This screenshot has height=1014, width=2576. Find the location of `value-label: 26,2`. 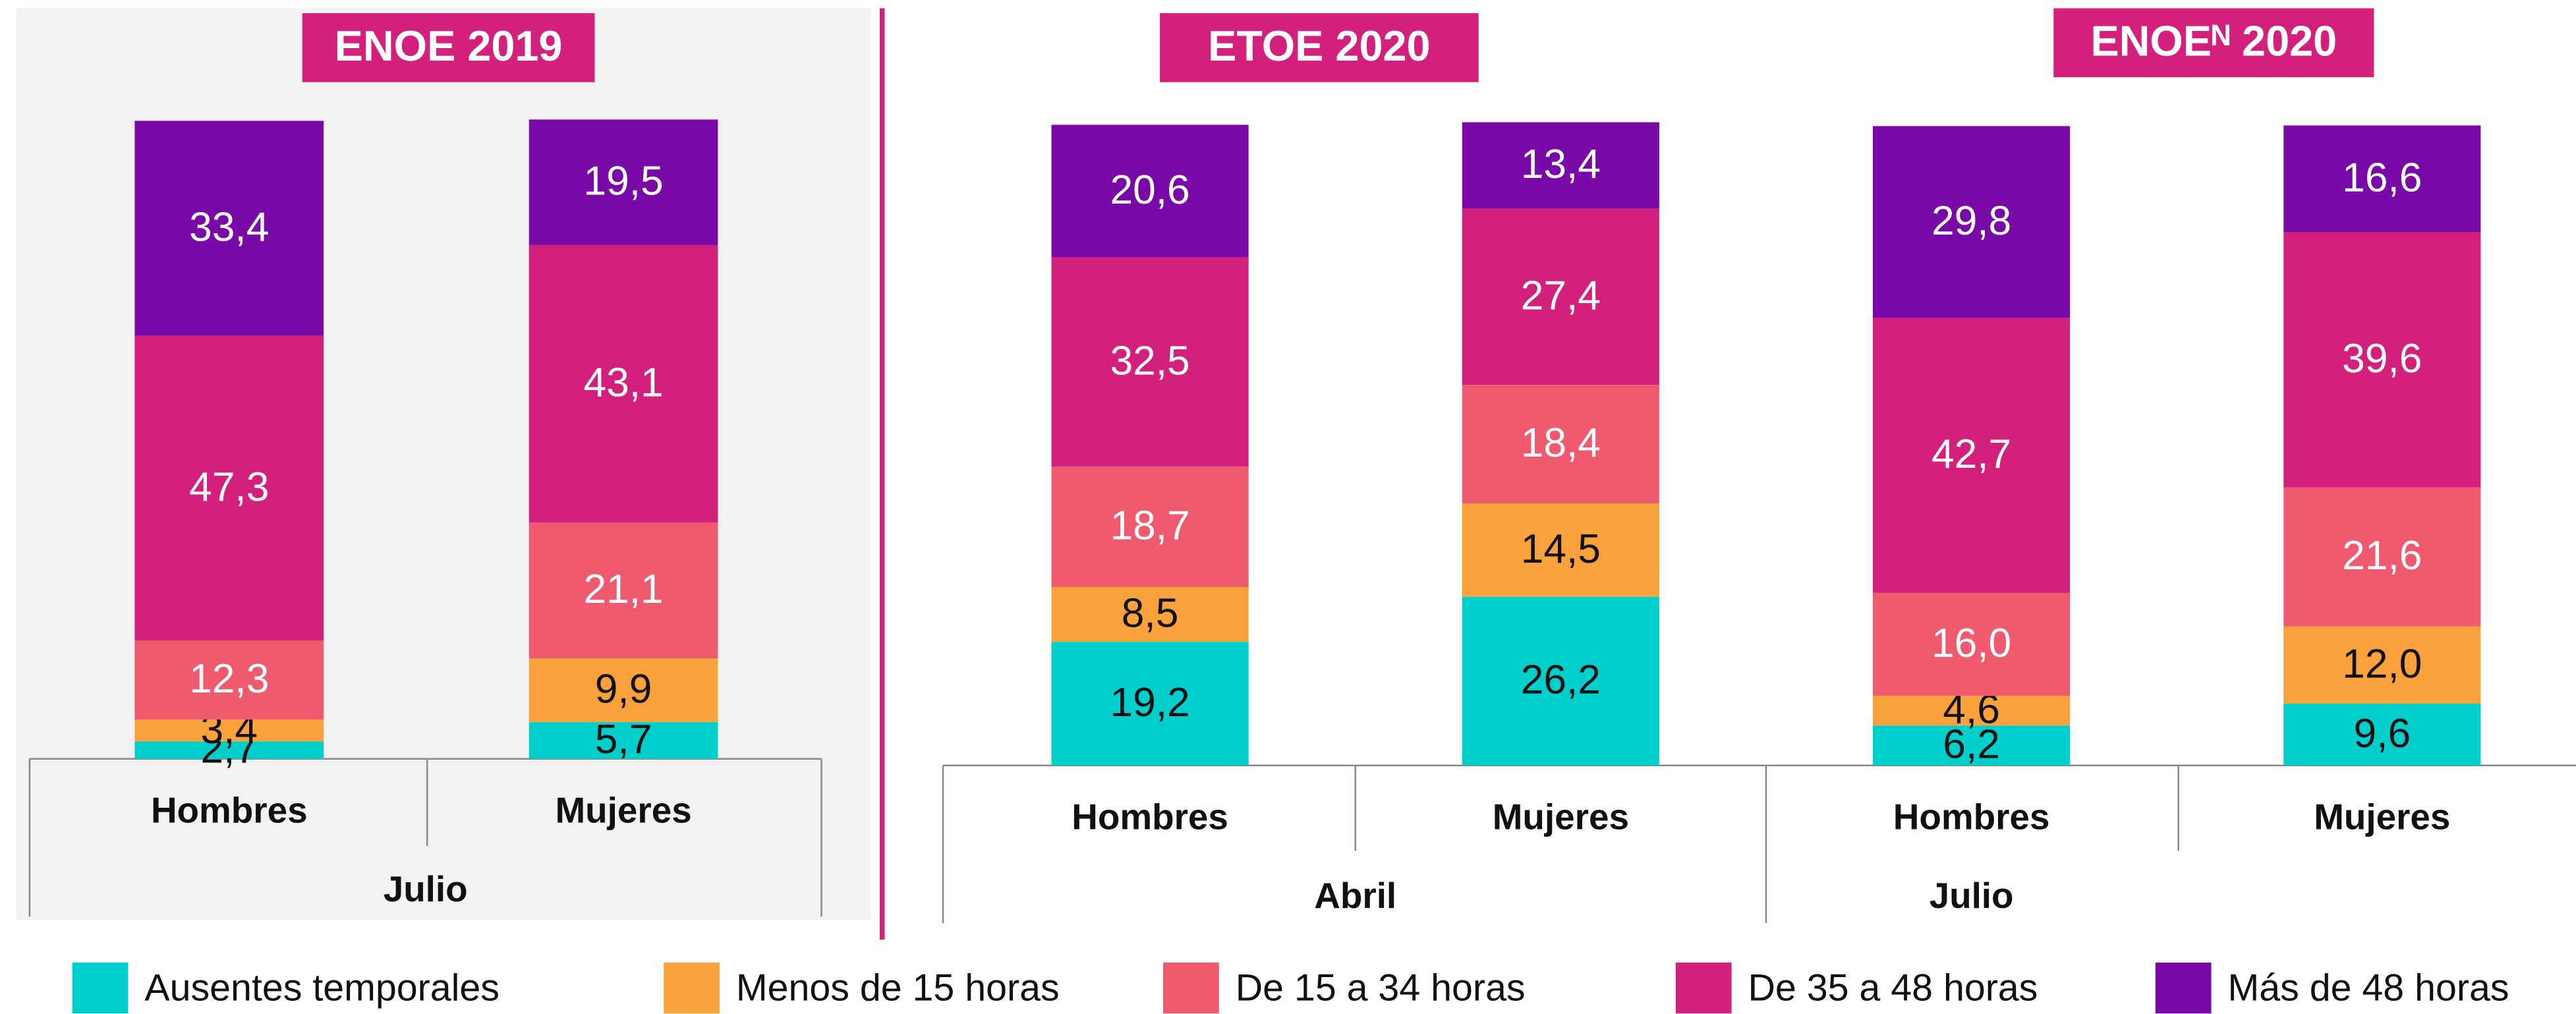

value-label: 26,2 is located at coordinates (1561, 681).